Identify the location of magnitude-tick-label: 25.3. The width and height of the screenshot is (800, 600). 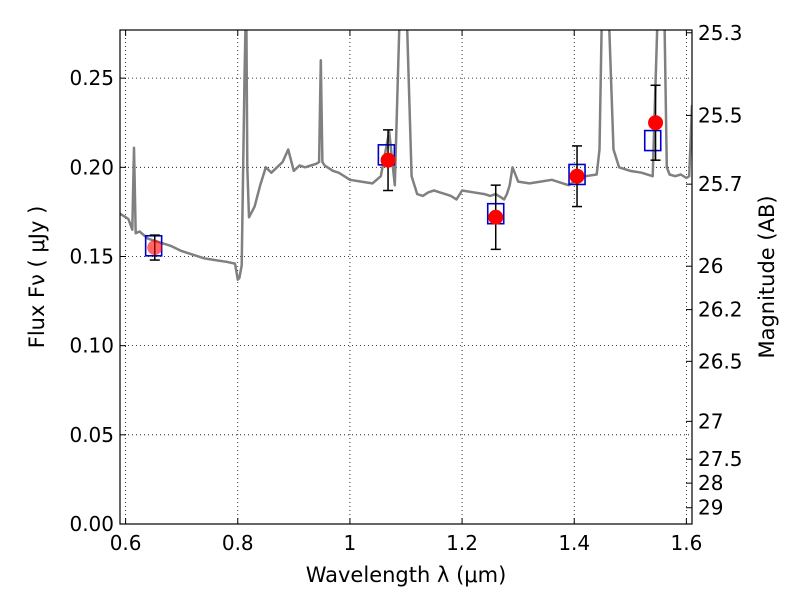
(720, 33).